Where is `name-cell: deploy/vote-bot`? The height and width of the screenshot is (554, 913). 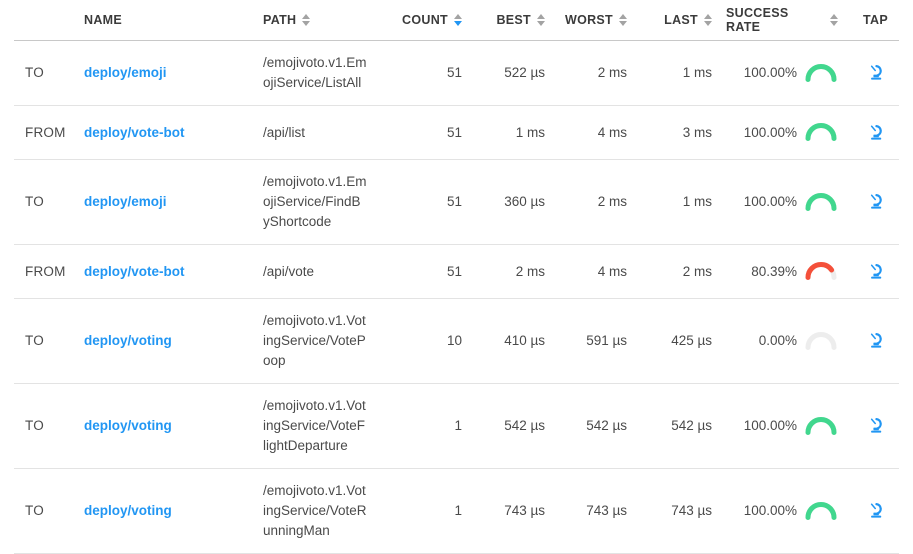 name-cell: deploy/vote-bot is located at coordinates (159, 133).